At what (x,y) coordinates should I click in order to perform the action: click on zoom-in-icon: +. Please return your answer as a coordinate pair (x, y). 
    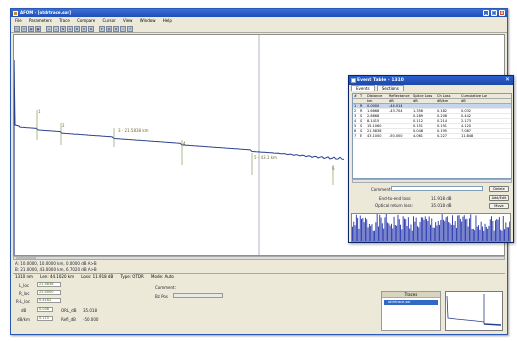
    Looking at the image, I should click on (49, 28).